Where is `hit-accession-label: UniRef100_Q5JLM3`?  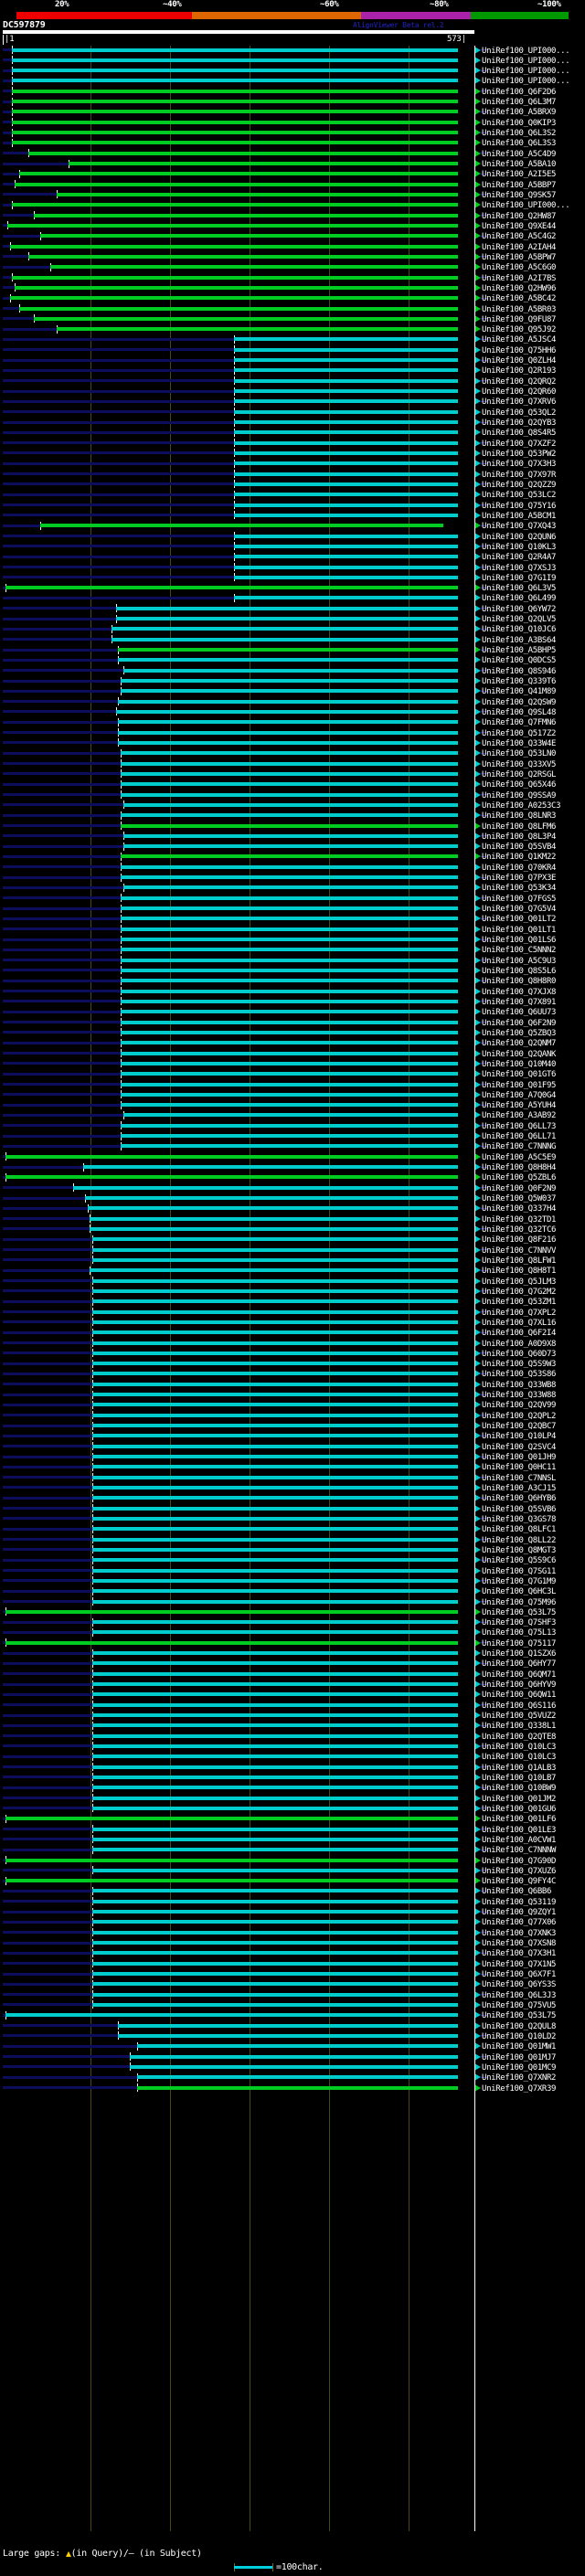 hit-accession-label: UniRef100_Q5JLM3 is located at coordinates (519, 1282).